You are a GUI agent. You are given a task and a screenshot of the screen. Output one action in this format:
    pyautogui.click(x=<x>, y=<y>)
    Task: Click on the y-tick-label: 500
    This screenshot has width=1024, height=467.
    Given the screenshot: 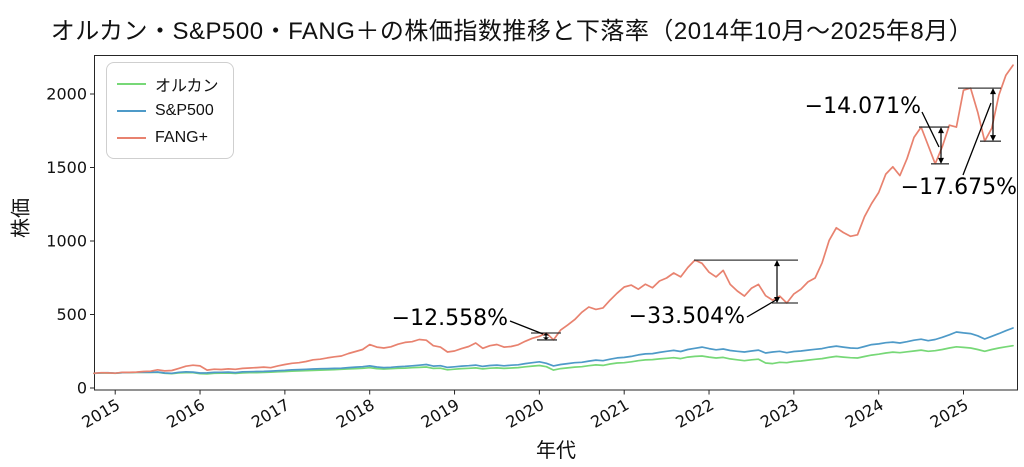 What is the action you would take?
    pyautogui.click(x=71, y=314)
    